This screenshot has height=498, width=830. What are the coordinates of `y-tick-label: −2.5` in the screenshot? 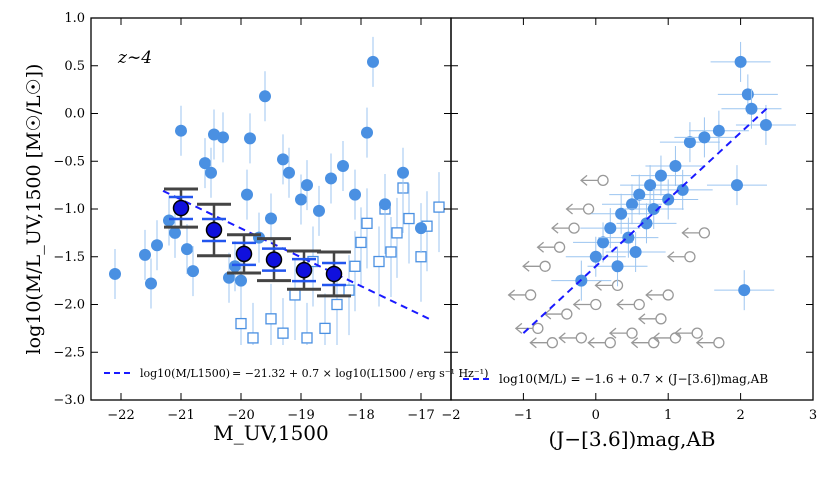 It's located at (69, 352).